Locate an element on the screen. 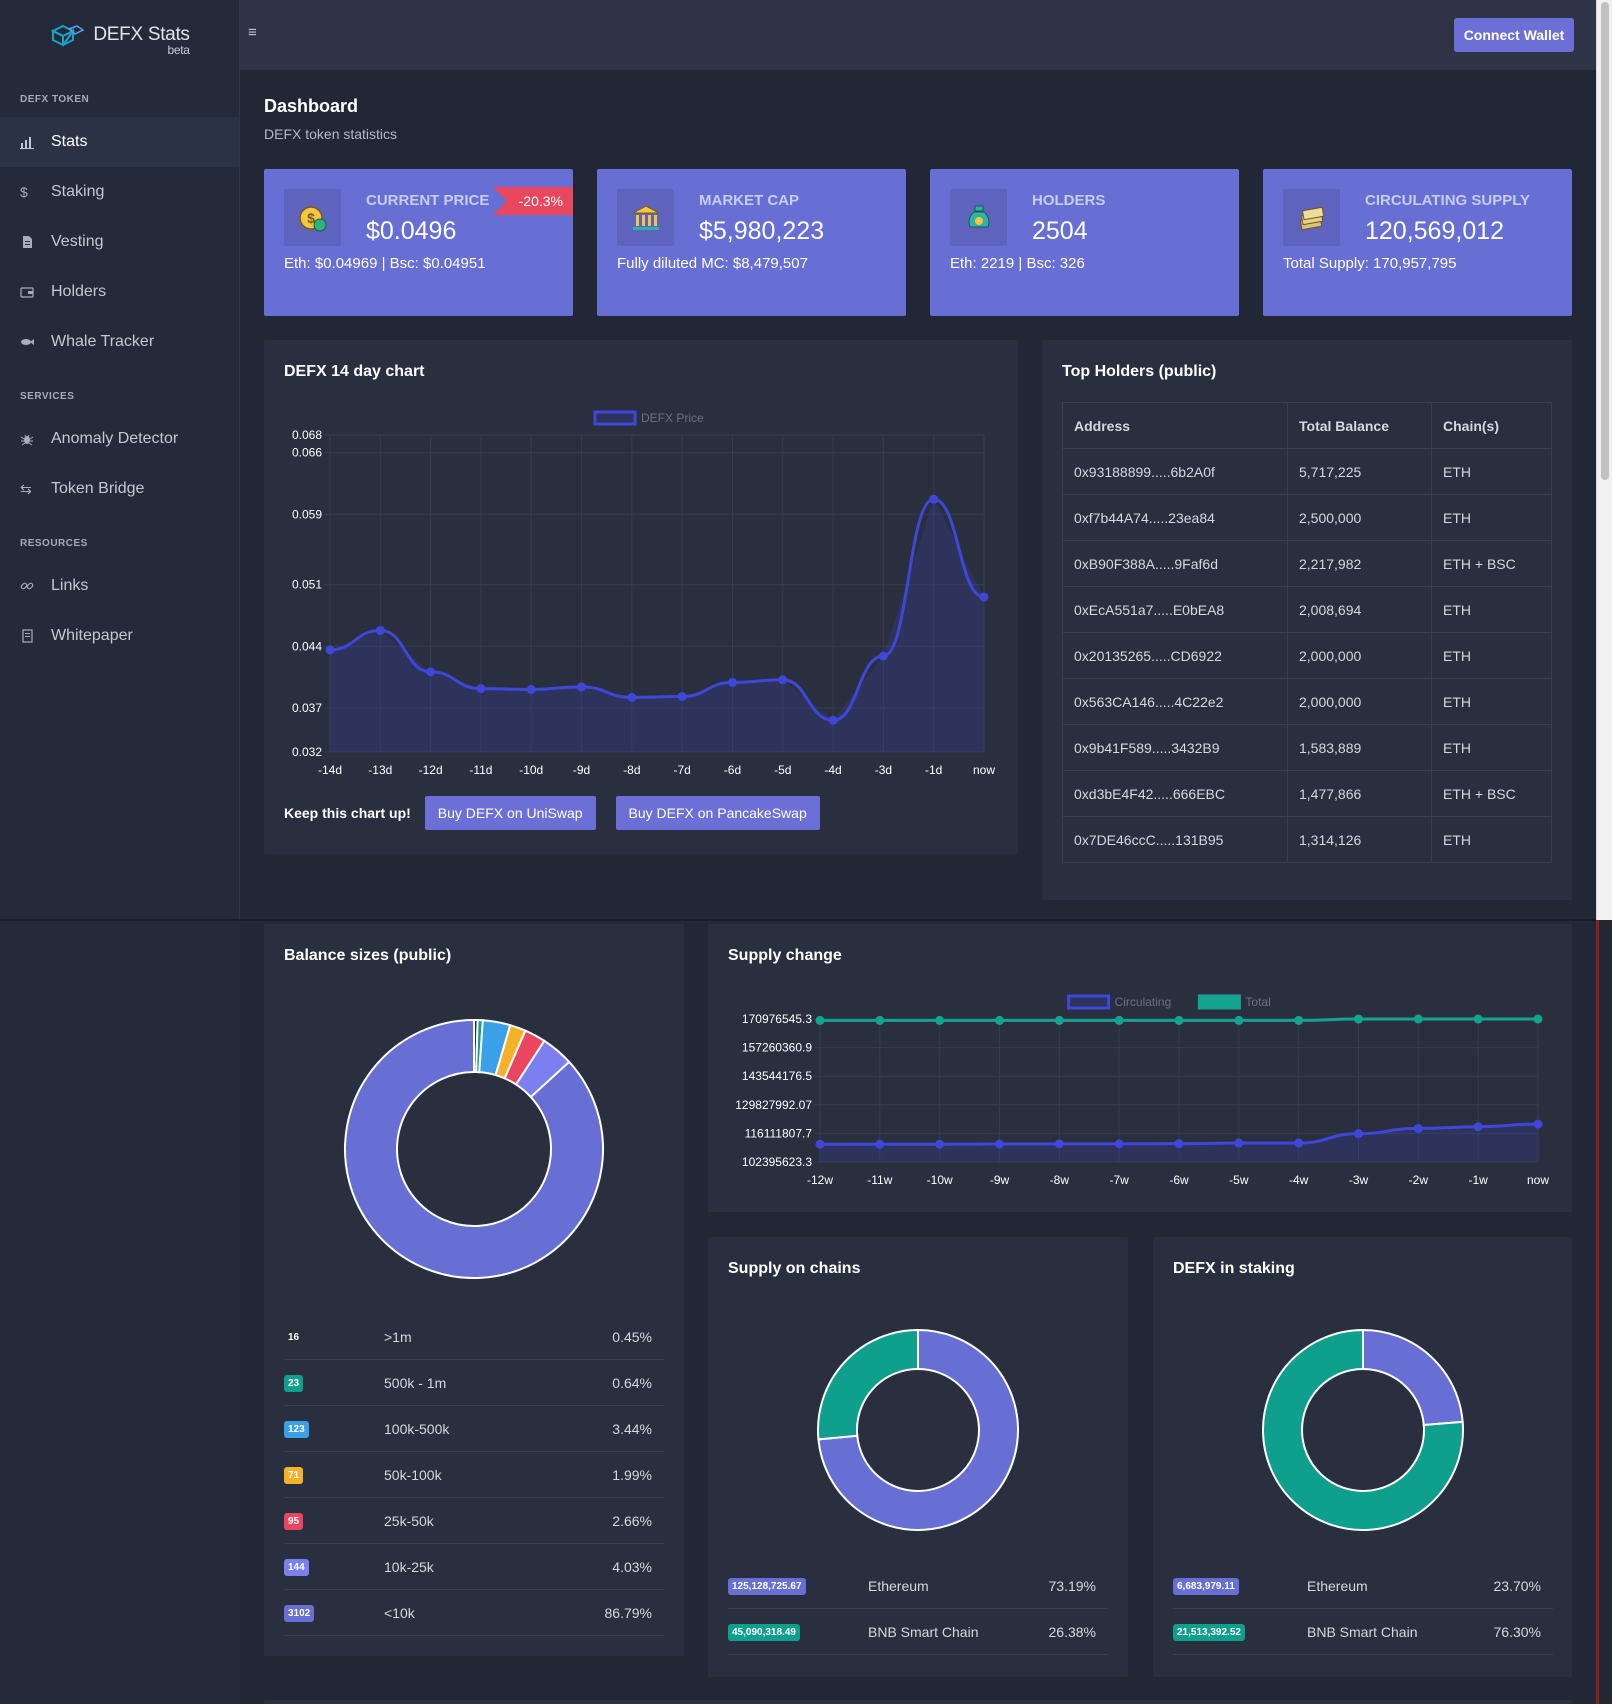  balance-cell: 1,583,889 is located at coordinates (1359, 747).